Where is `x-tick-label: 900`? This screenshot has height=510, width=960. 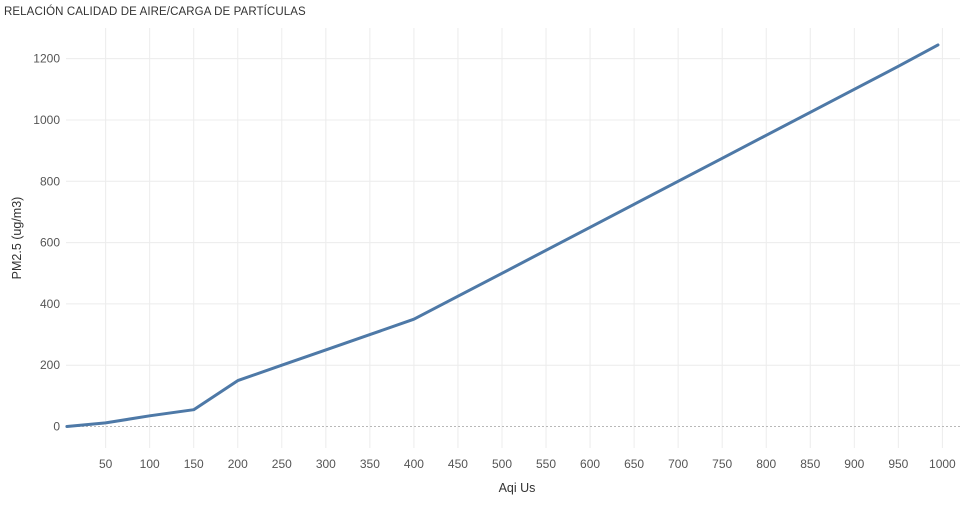 x-tick-label: 900 is located at coordinates (854, 464).